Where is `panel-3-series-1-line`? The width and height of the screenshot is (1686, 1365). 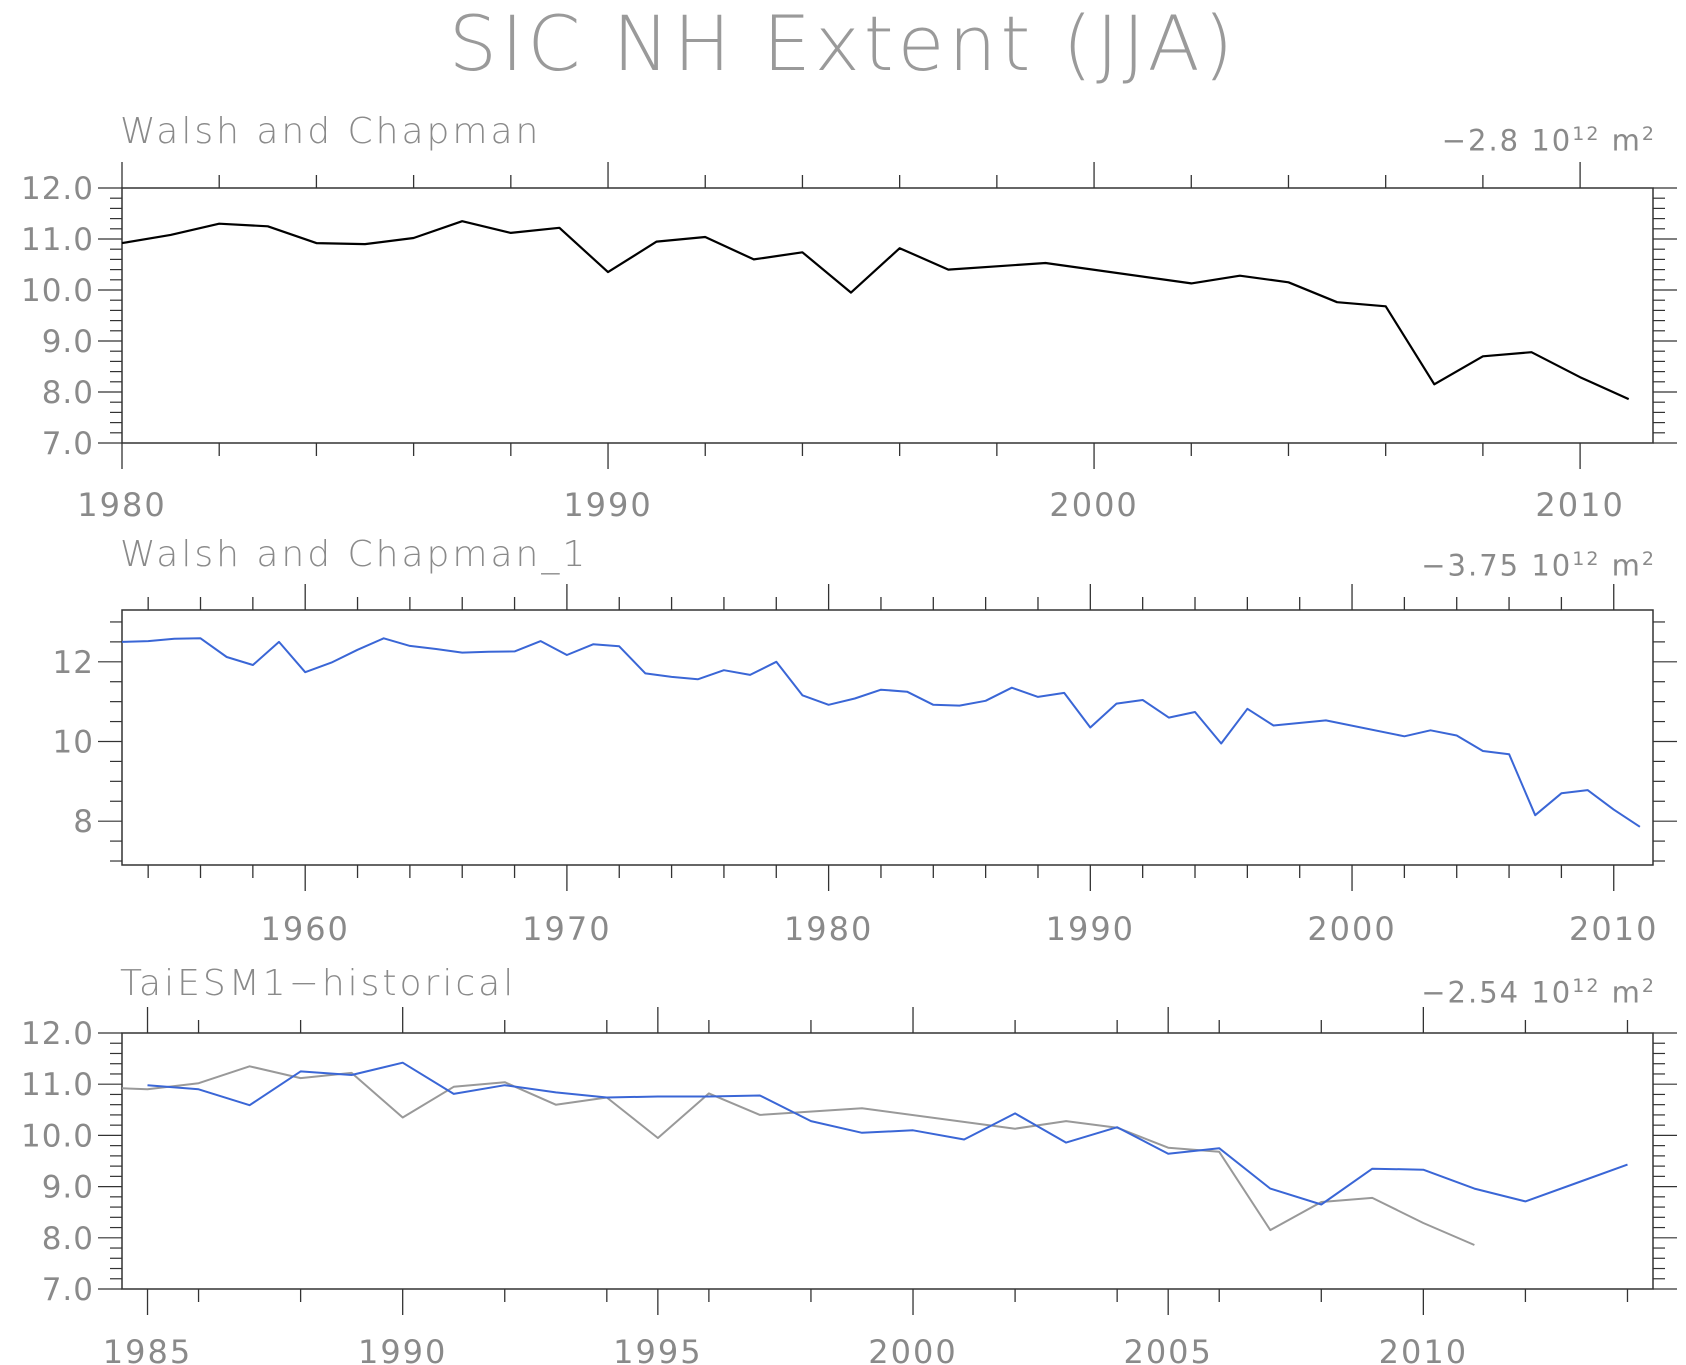 panel-3-series-1-line is located at coordinates (798, 1155).